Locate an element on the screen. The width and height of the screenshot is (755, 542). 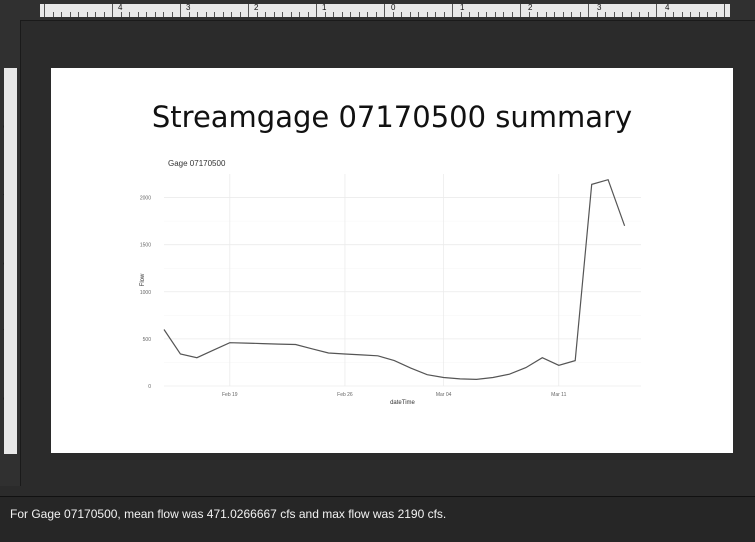
horizontal-ruler: 4 3 2 1 0 1 2 3 4 is located at coordinates (377, 10).